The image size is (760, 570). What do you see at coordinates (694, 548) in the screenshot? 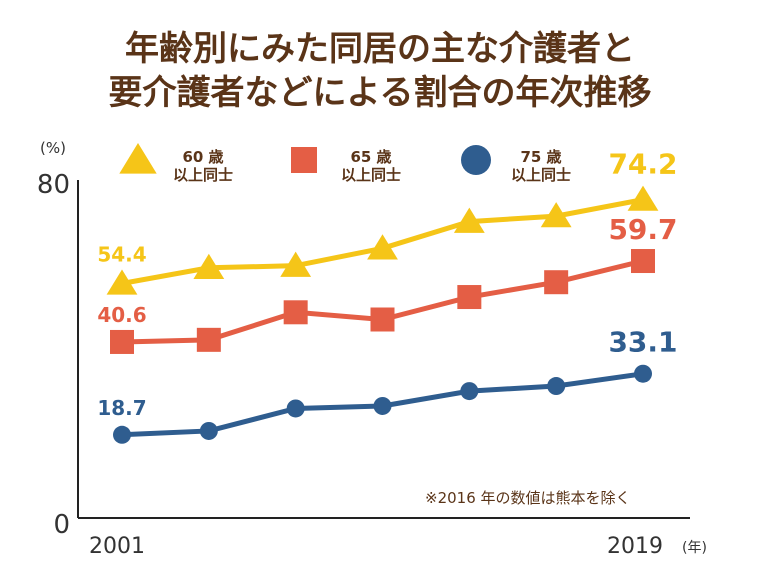
I see `x-axis-unit: (年)` at bounding box center [694, 548].